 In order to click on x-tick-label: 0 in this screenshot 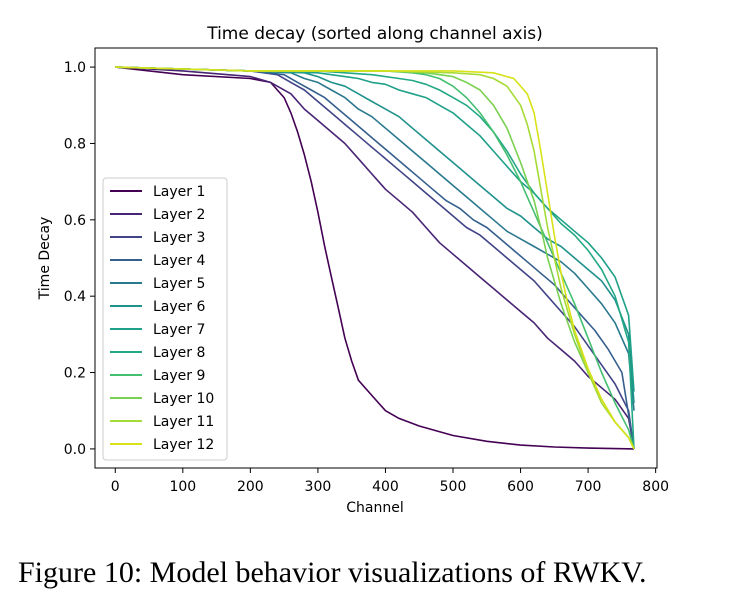, I will do `click(115, 487)`.